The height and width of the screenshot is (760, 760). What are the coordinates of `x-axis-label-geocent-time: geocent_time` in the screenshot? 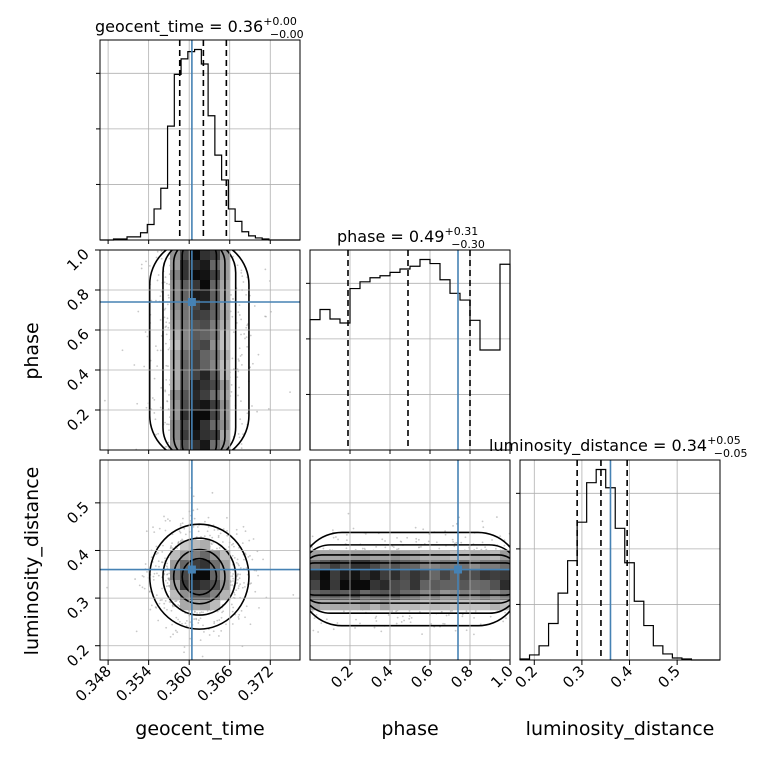 It's located at (199, 729).